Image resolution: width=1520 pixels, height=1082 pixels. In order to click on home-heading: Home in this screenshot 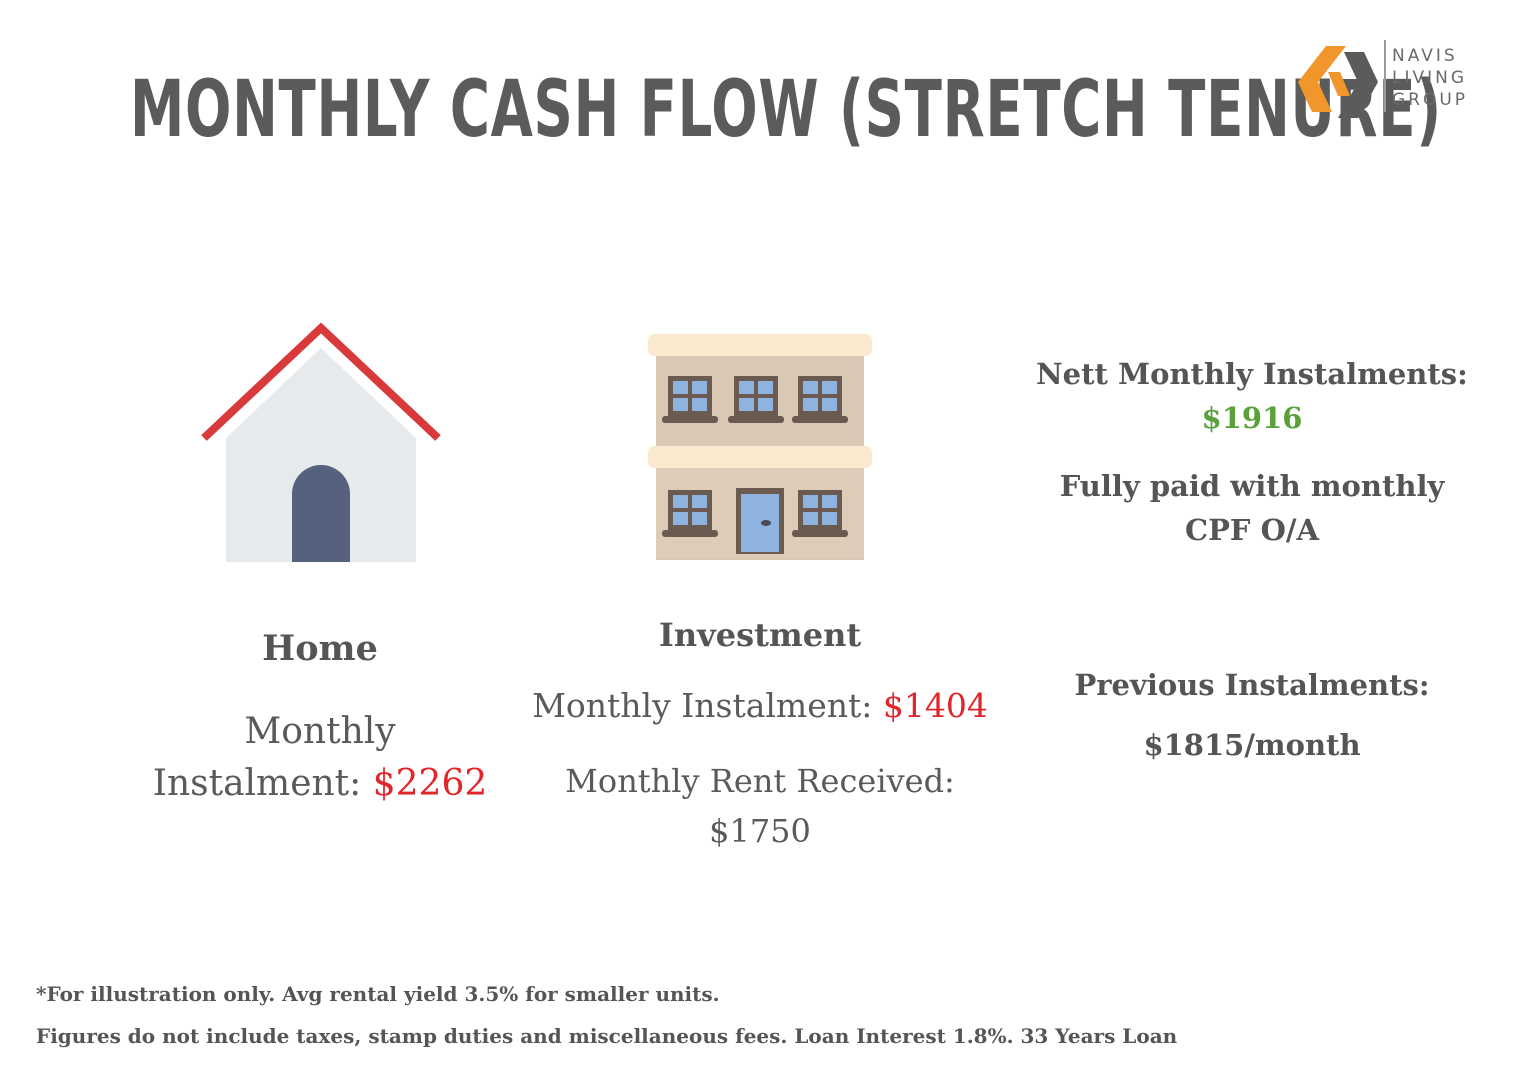, I will do `click(320, 648)`.